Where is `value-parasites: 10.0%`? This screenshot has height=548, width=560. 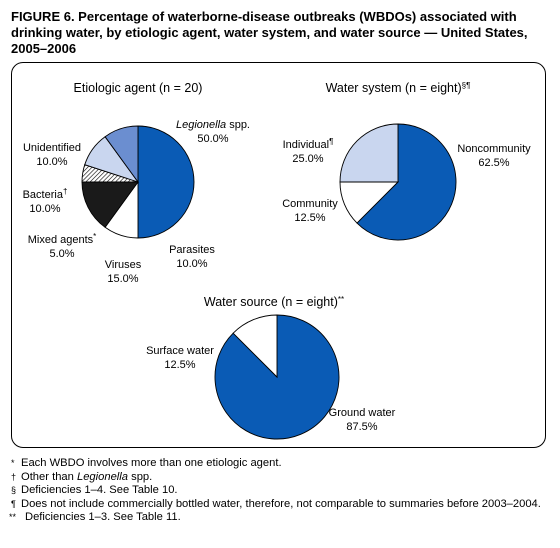
value-parasites: 10.0% is located at coordinates (191, 264).